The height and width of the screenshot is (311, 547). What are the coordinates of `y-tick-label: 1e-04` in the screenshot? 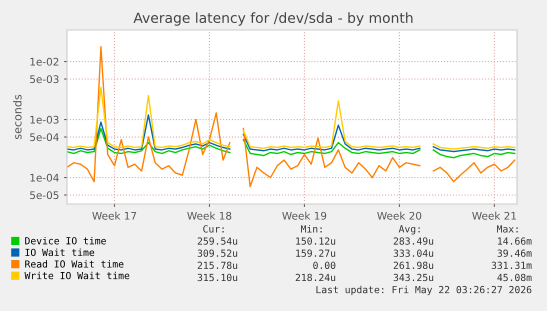 It's located at (44, 178).